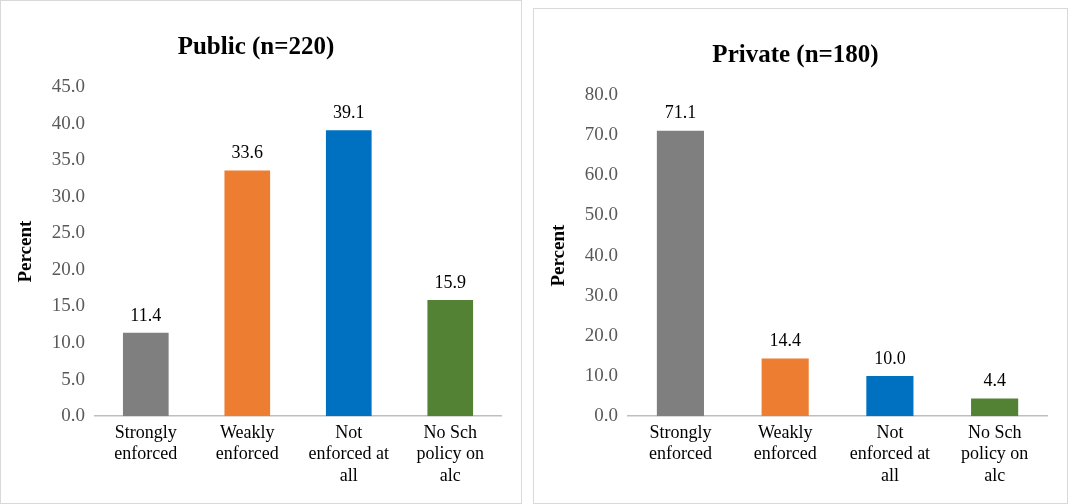 This screenshot has width=1068, height=504. Describe the element at coordinates (601, 93) in the screenshot. I see `y-tick-label: 80.0` at that location.